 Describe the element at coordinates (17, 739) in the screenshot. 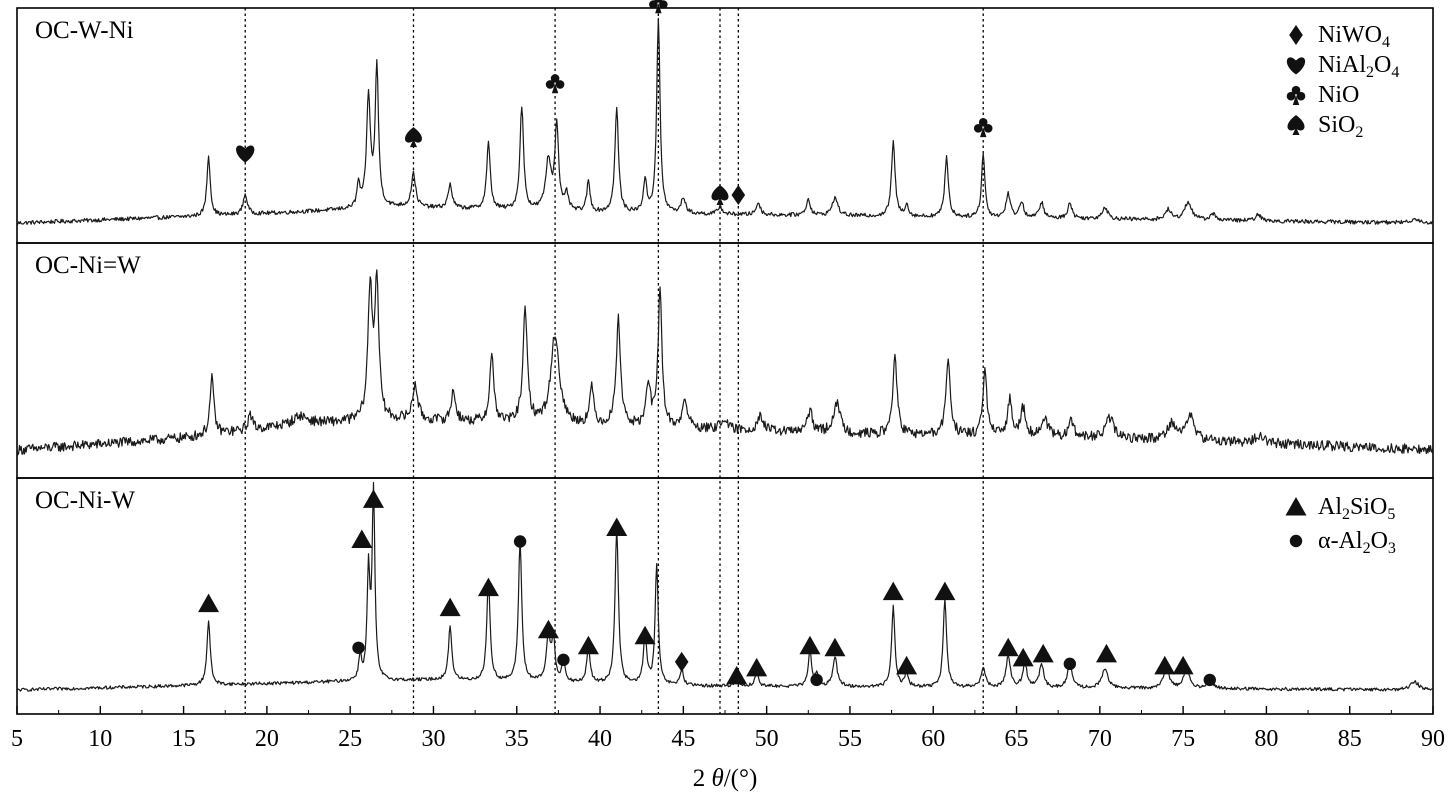

I see `x-tick-label: 5` at that location.